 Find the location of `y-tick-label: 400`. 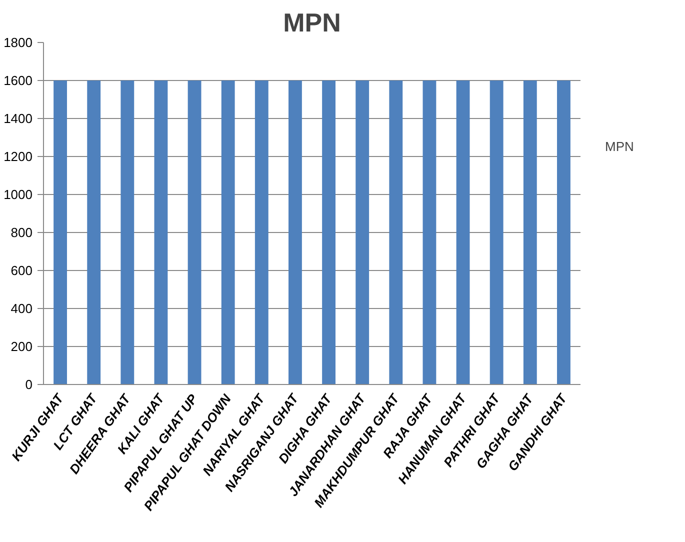

y-tick-label: 400 is located at coordinates (21, 308).